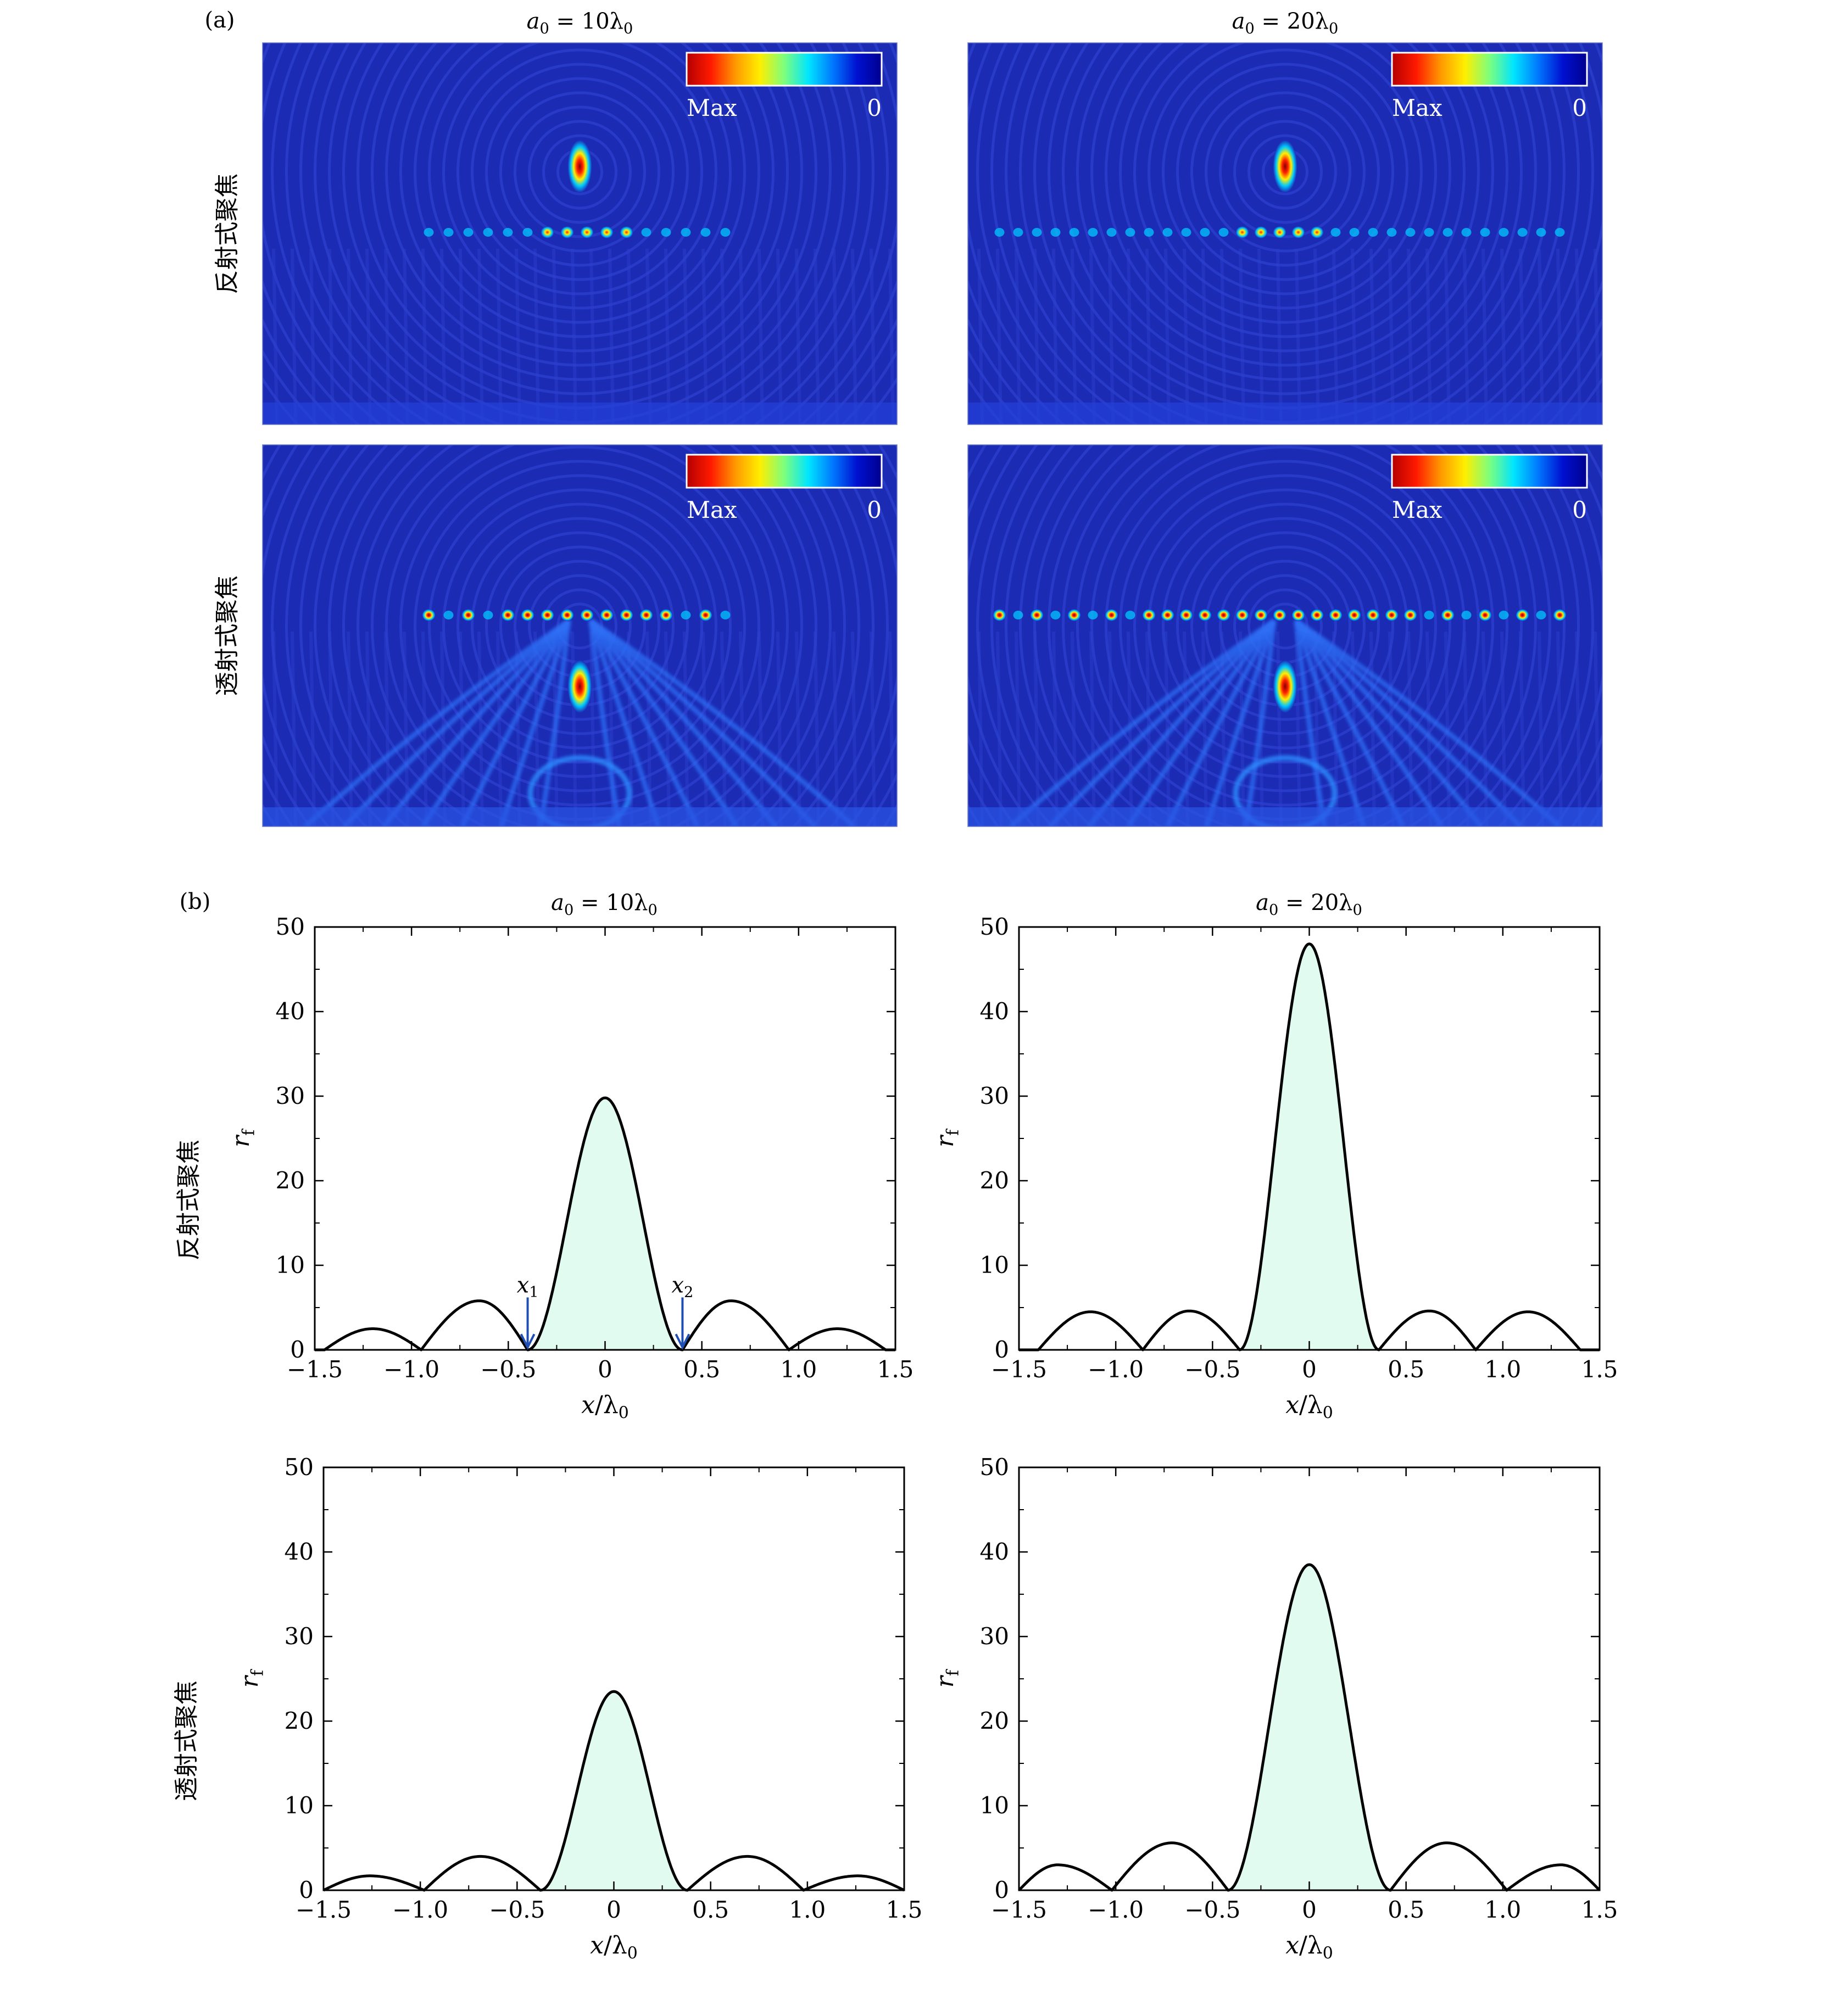  What do you see at coordinates (195, 902) in the screenshot?
I see `panel-b-label: (b)` at bounding box center [195, 902].